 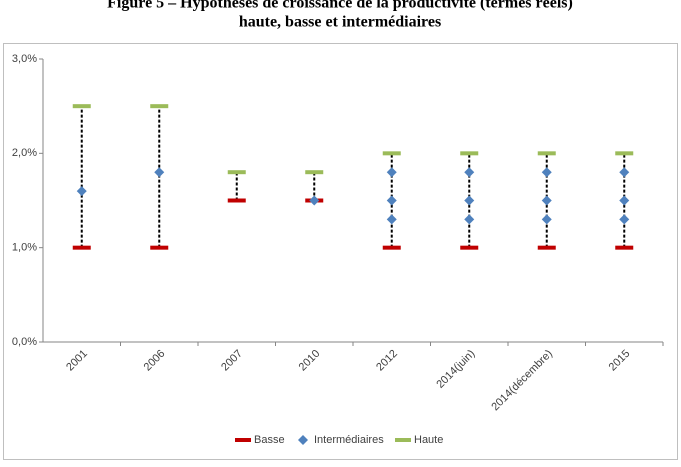 What do you see at coordinates (24, 248) in the screenshot?
I see `y-tick-label: 1,0%` at bounding box center [24, 248].